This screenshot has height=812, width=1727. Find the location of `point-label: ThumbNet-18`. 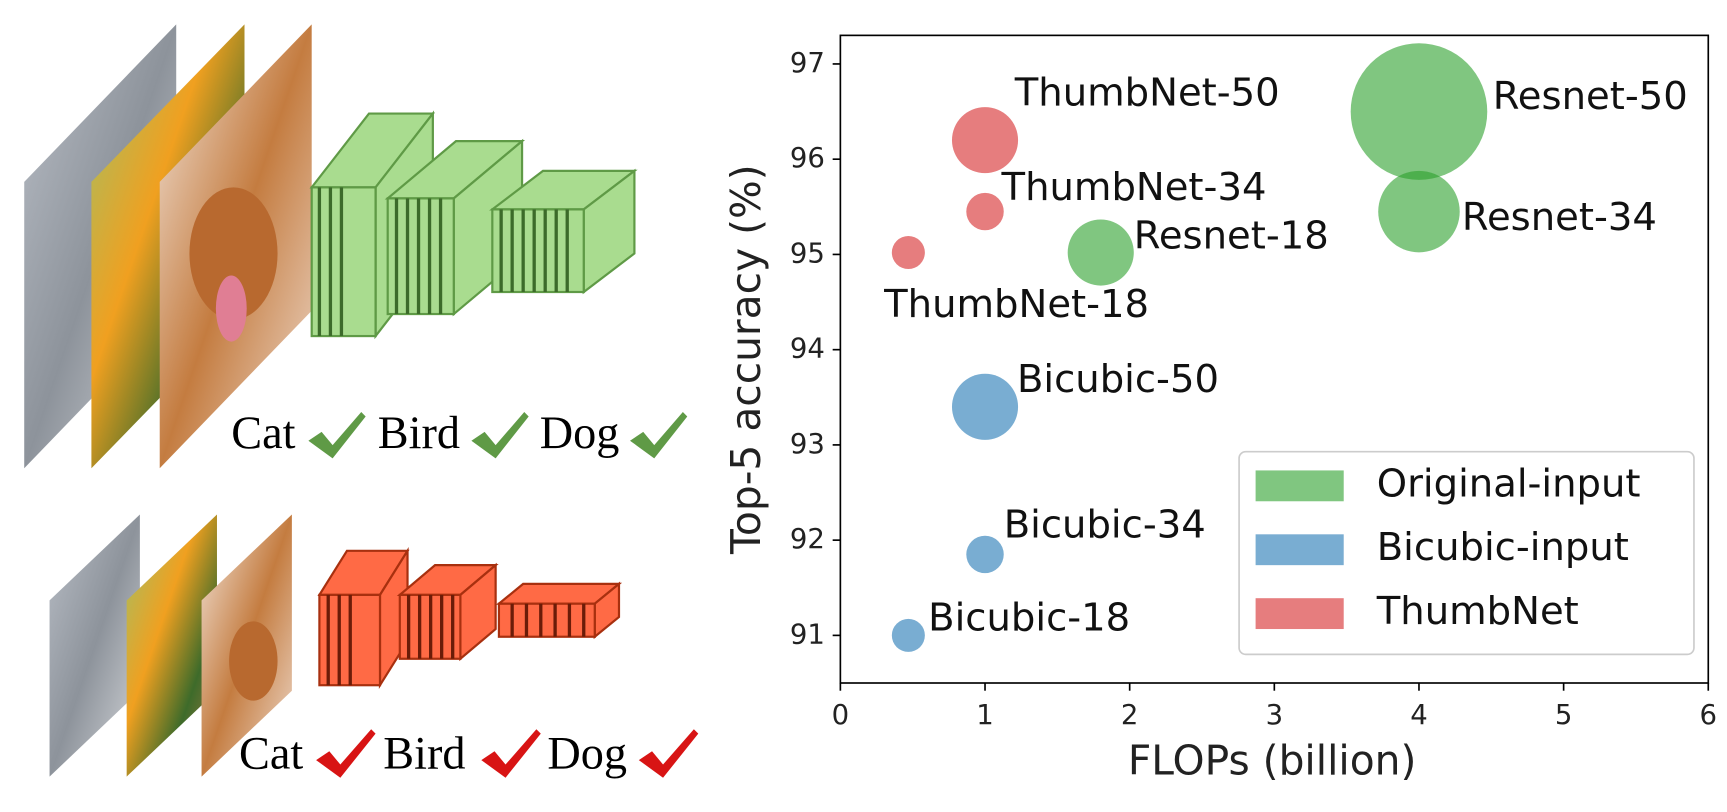

point-label: ThumbNet-18 is located at coordinates (1016, 304).